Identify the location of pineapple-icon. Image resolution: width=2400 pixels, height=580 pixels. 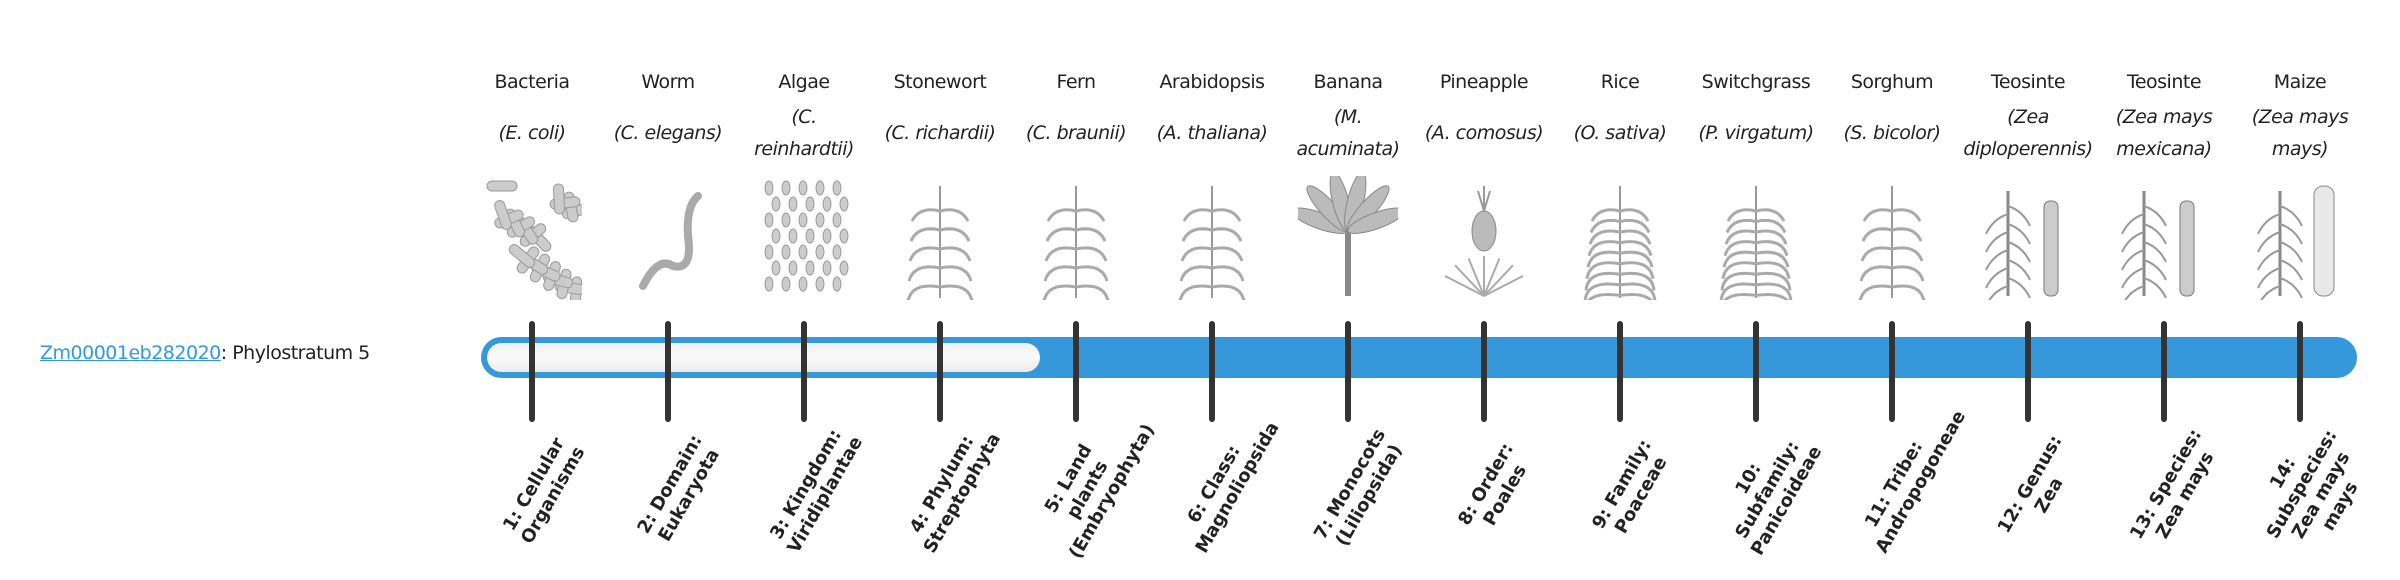
(1484, 238).